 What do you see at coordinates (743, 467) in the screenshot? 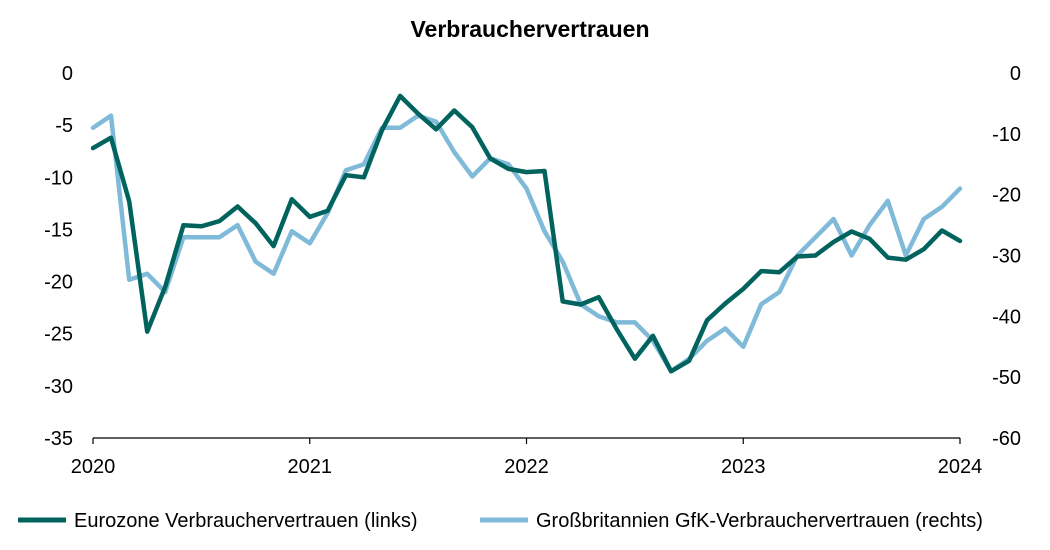
I see `x-tick-label: 2023` at bounding box center [743, 467].